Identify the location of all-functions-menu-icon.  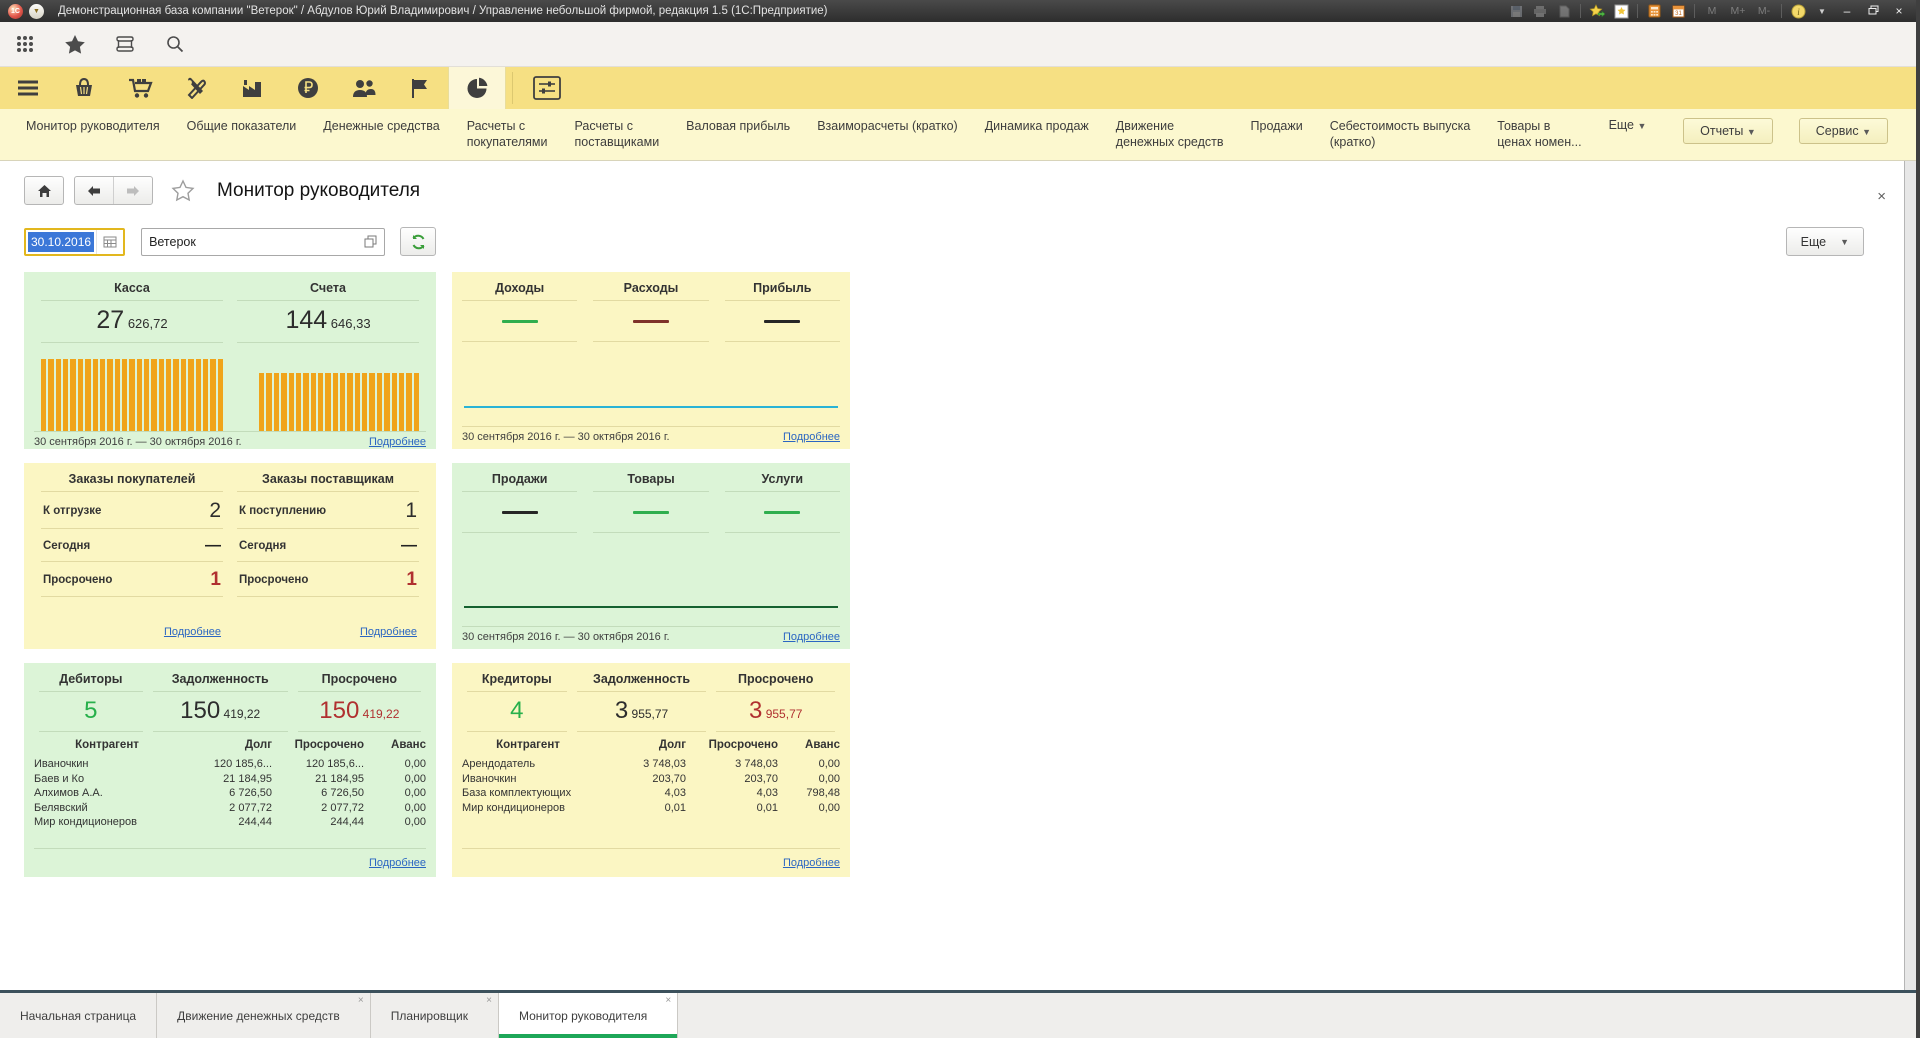
(25, 44).